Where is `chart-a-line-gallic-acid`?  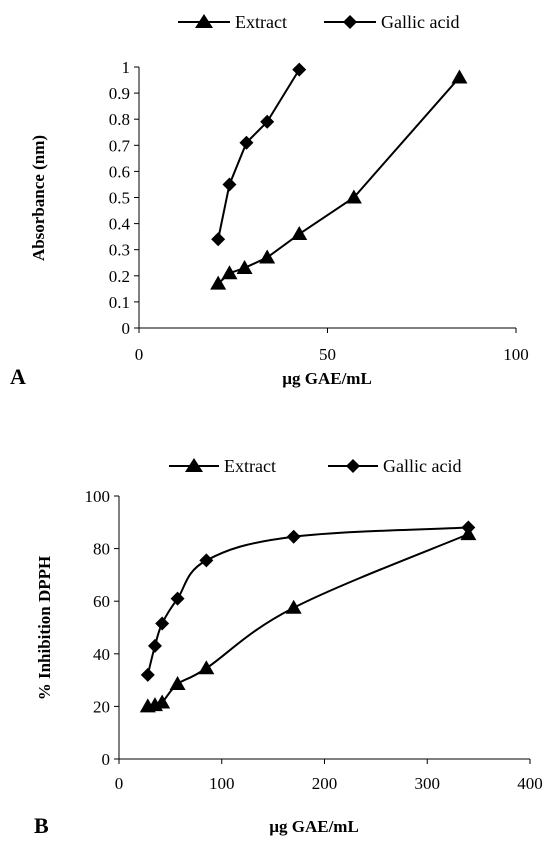
chart-a-line-gallic-acid is located at coordinates (259, 154).